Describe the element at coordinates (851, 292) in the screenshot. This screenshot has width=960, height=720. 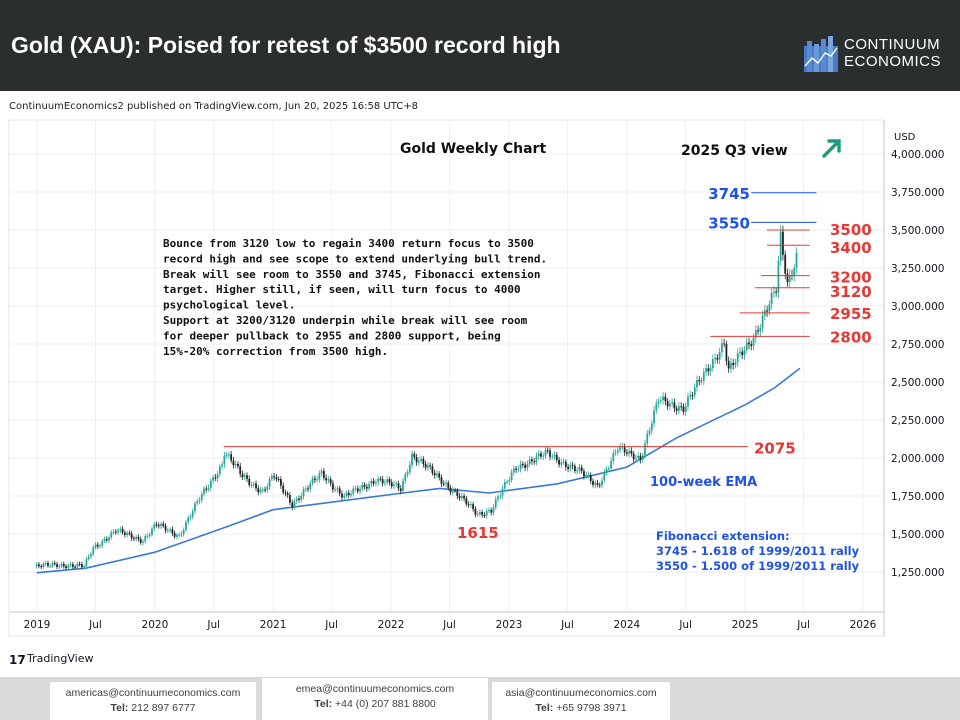
I see `level-label-3120: 3120` at that location.